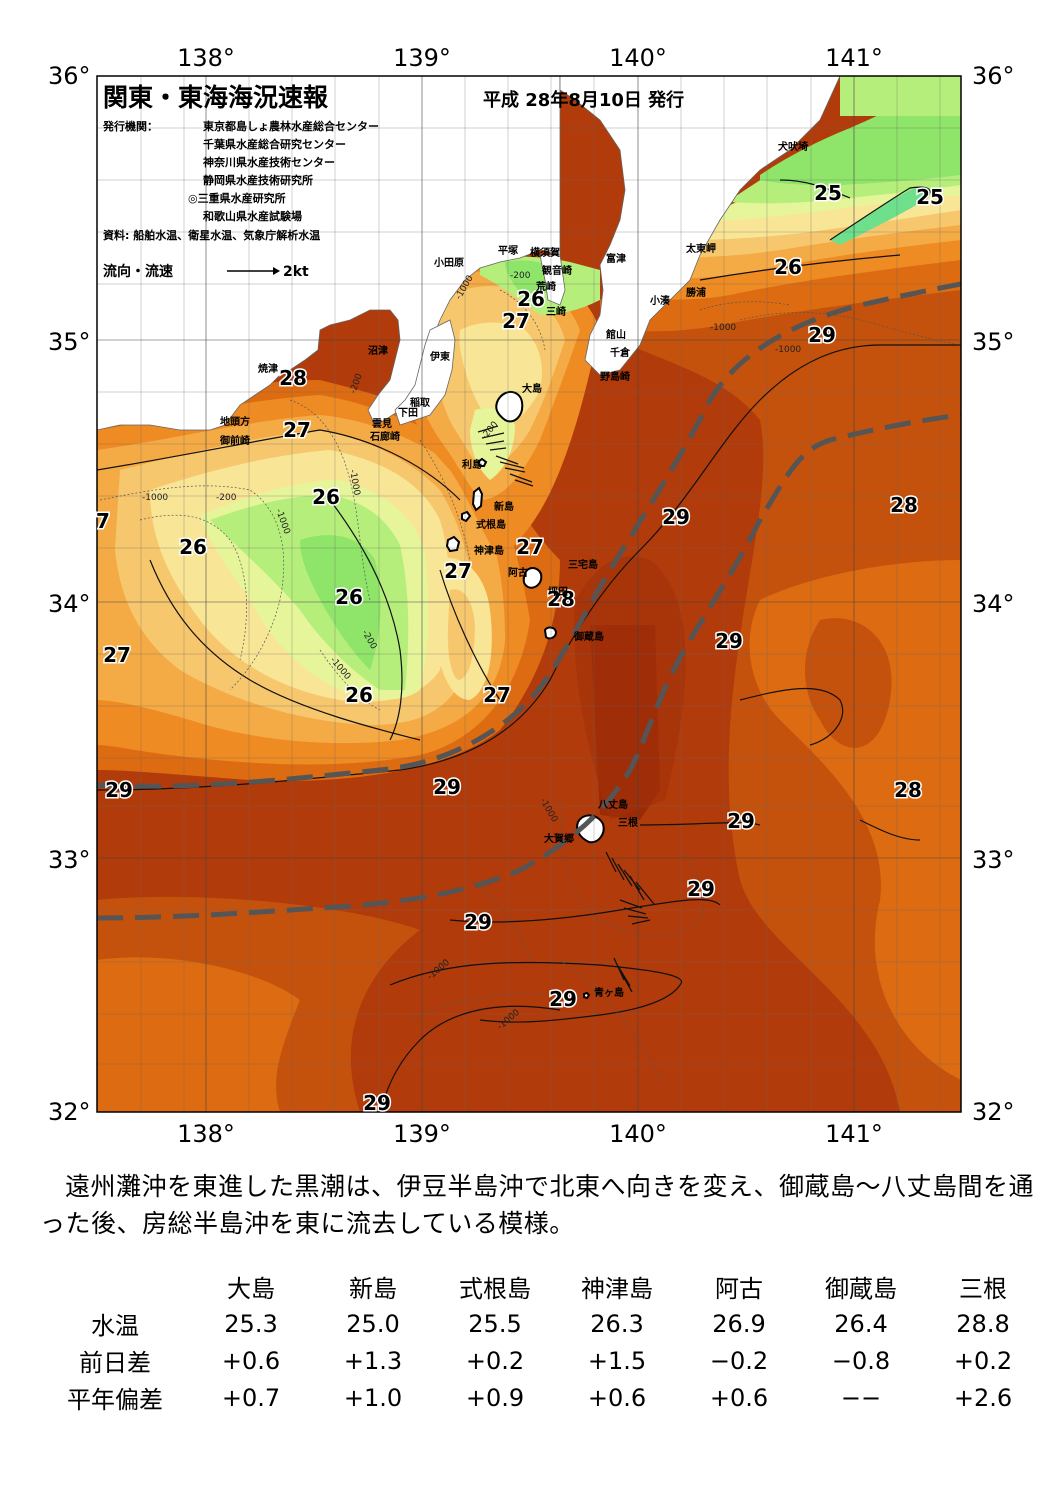 The width and height of the screenshot is (1064, 1503). Describe the element at coordinates (739, 1289) in the screenshot. I see `column-header: 阿古` at that location.